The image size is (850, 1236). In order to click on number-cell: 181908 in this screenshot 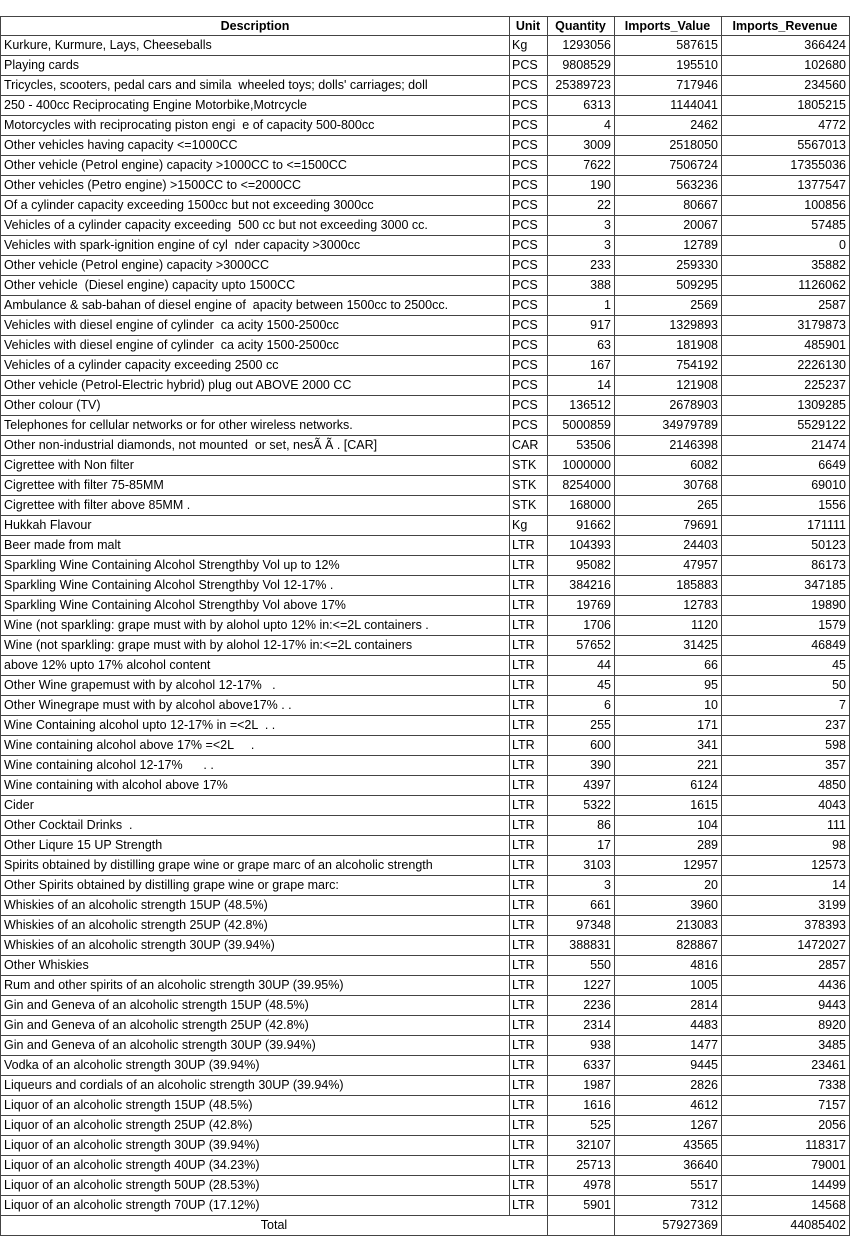, I will do `click(668, 346)`.